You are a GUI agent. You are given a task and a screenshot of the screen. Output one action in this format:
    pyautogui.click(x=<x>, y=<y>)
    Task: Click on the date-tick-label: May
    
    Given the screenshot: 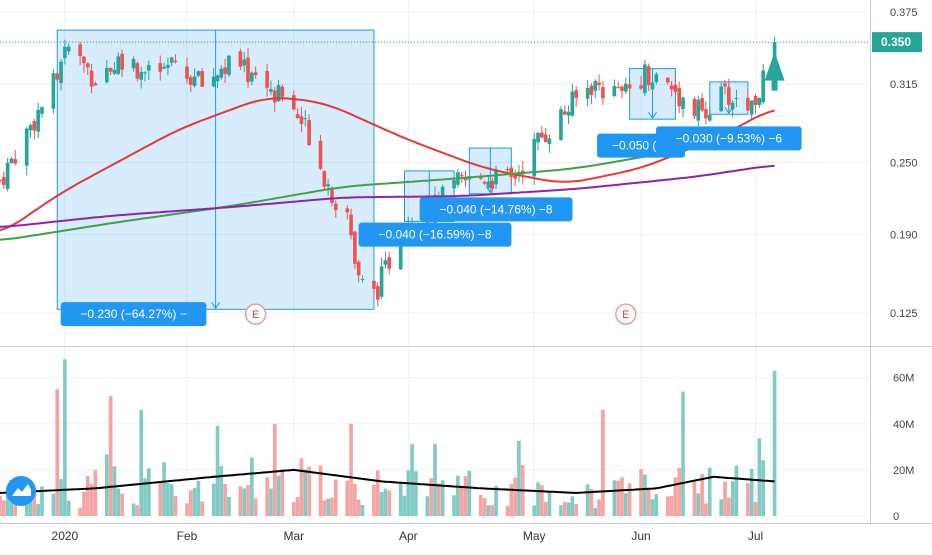 What is the action you would take?
    pyautogui.click(x=534, y=536)
    